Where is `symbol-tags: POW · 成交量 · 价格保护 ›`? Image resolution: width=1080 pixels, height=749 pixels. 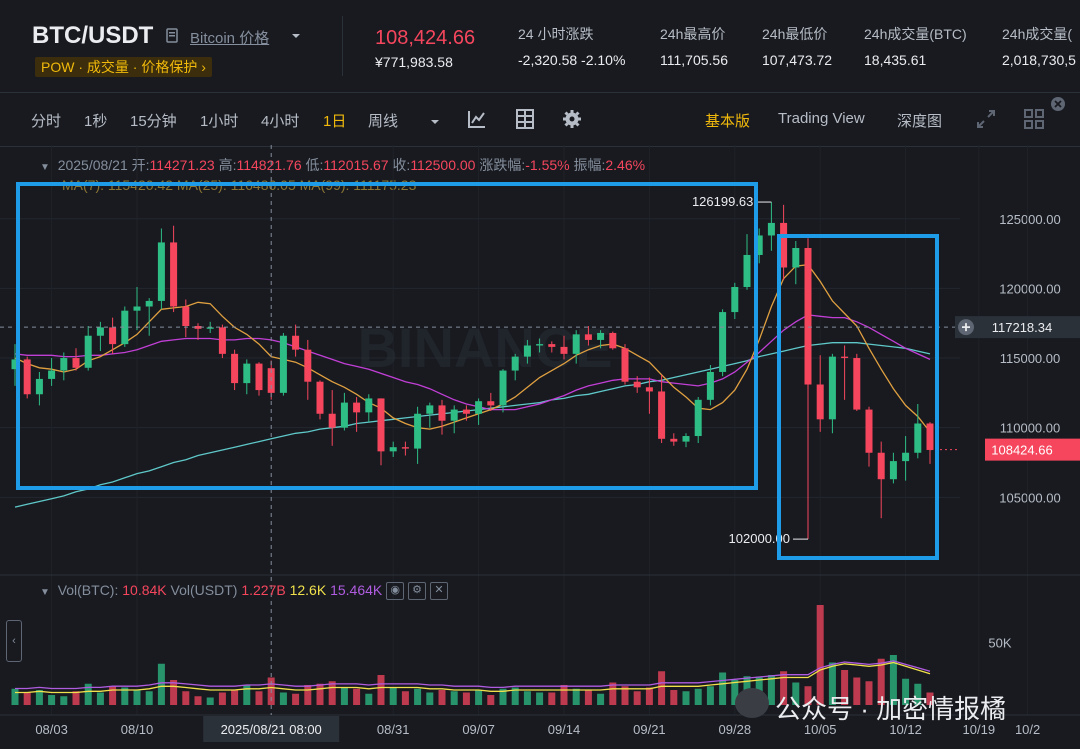 symbol-tags: POW · 成交量 · 价格保护 › is located at coordinates (123, 67).